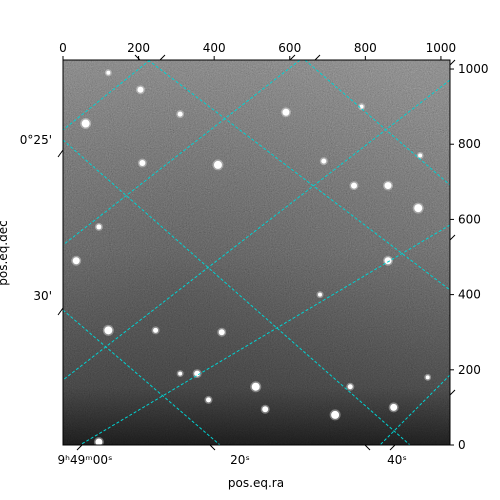 This screenshot has height=500, width=500. What do you see at coordinates (441, 48) in the screenshot?
I see `top-tick-label: 1000` at bounding box center [441, 48].